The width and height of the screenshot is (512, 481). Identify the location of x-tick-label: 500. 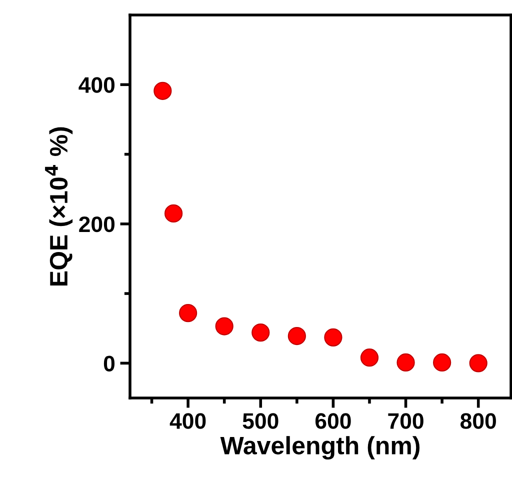
(260, 421).